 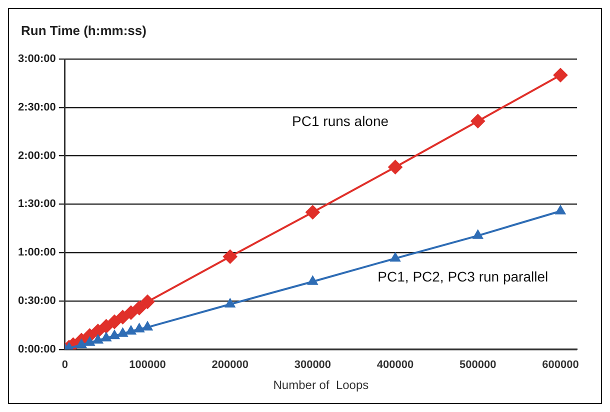 I want to click on x-tick-label: 0, so click(x=65, y=365).